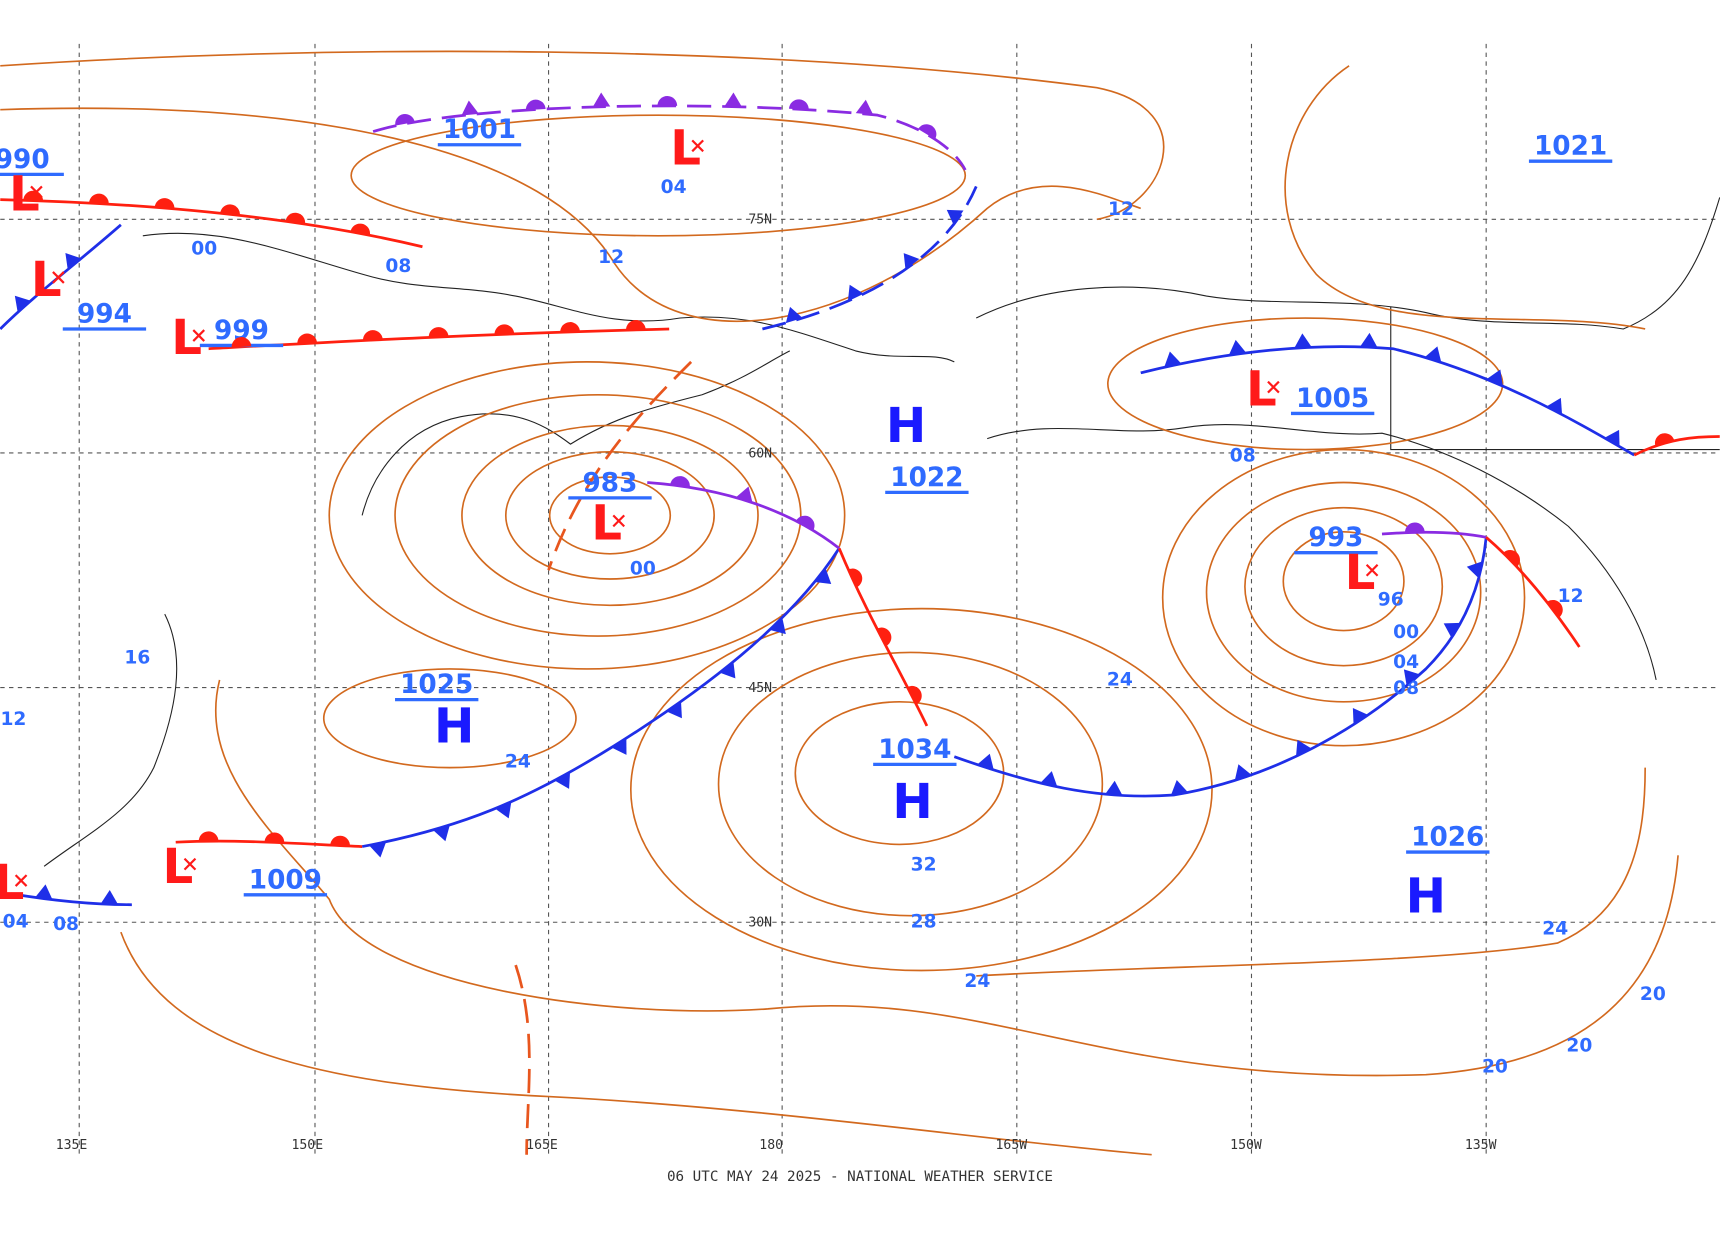 This screenshot has width=1720, height=1260. Describe the element at coordinates (1653, 994) in the screenshot. I see `isobar-label: 20` at that location.